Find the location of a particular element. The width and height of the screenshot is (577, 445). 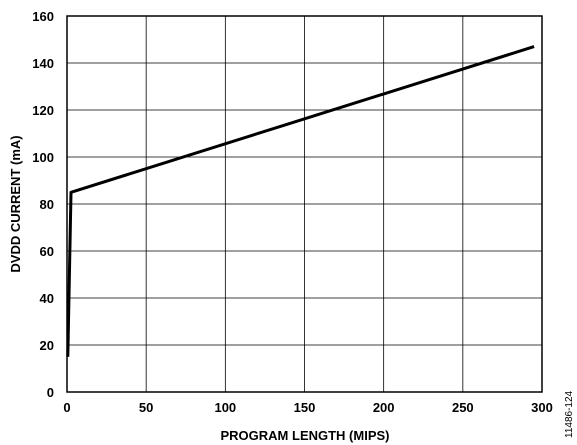

x-axis-ticks: 0 50 100 150 200 250 300 is located at coordinates (307, 407).